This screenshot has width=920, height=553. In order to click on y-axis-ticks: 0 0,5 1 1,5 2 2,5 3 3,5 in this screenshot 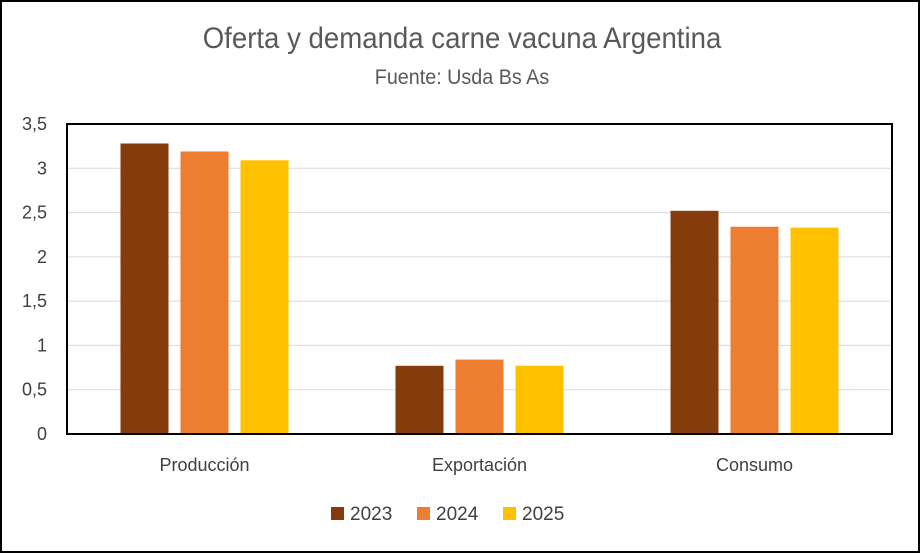, I will do `click(34, 279)`.